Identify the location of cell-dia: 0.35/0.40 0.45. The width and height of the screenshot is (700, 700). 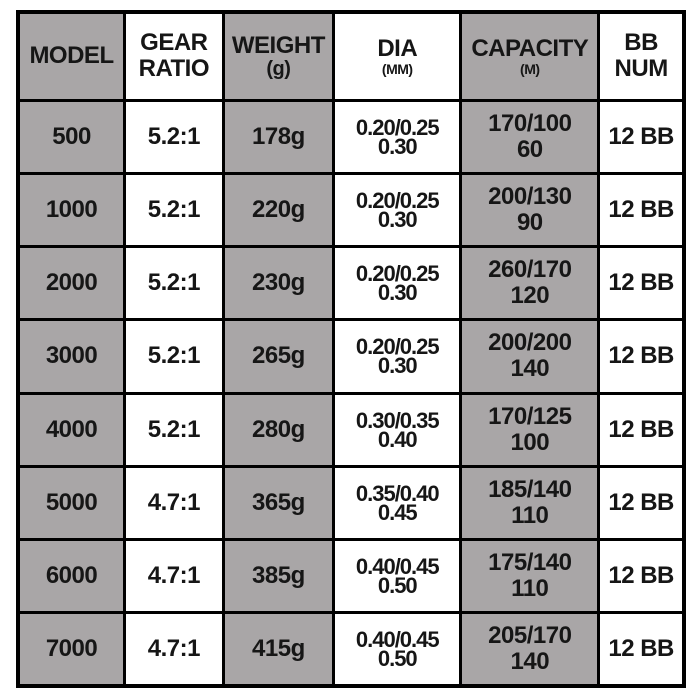
(397, 503).